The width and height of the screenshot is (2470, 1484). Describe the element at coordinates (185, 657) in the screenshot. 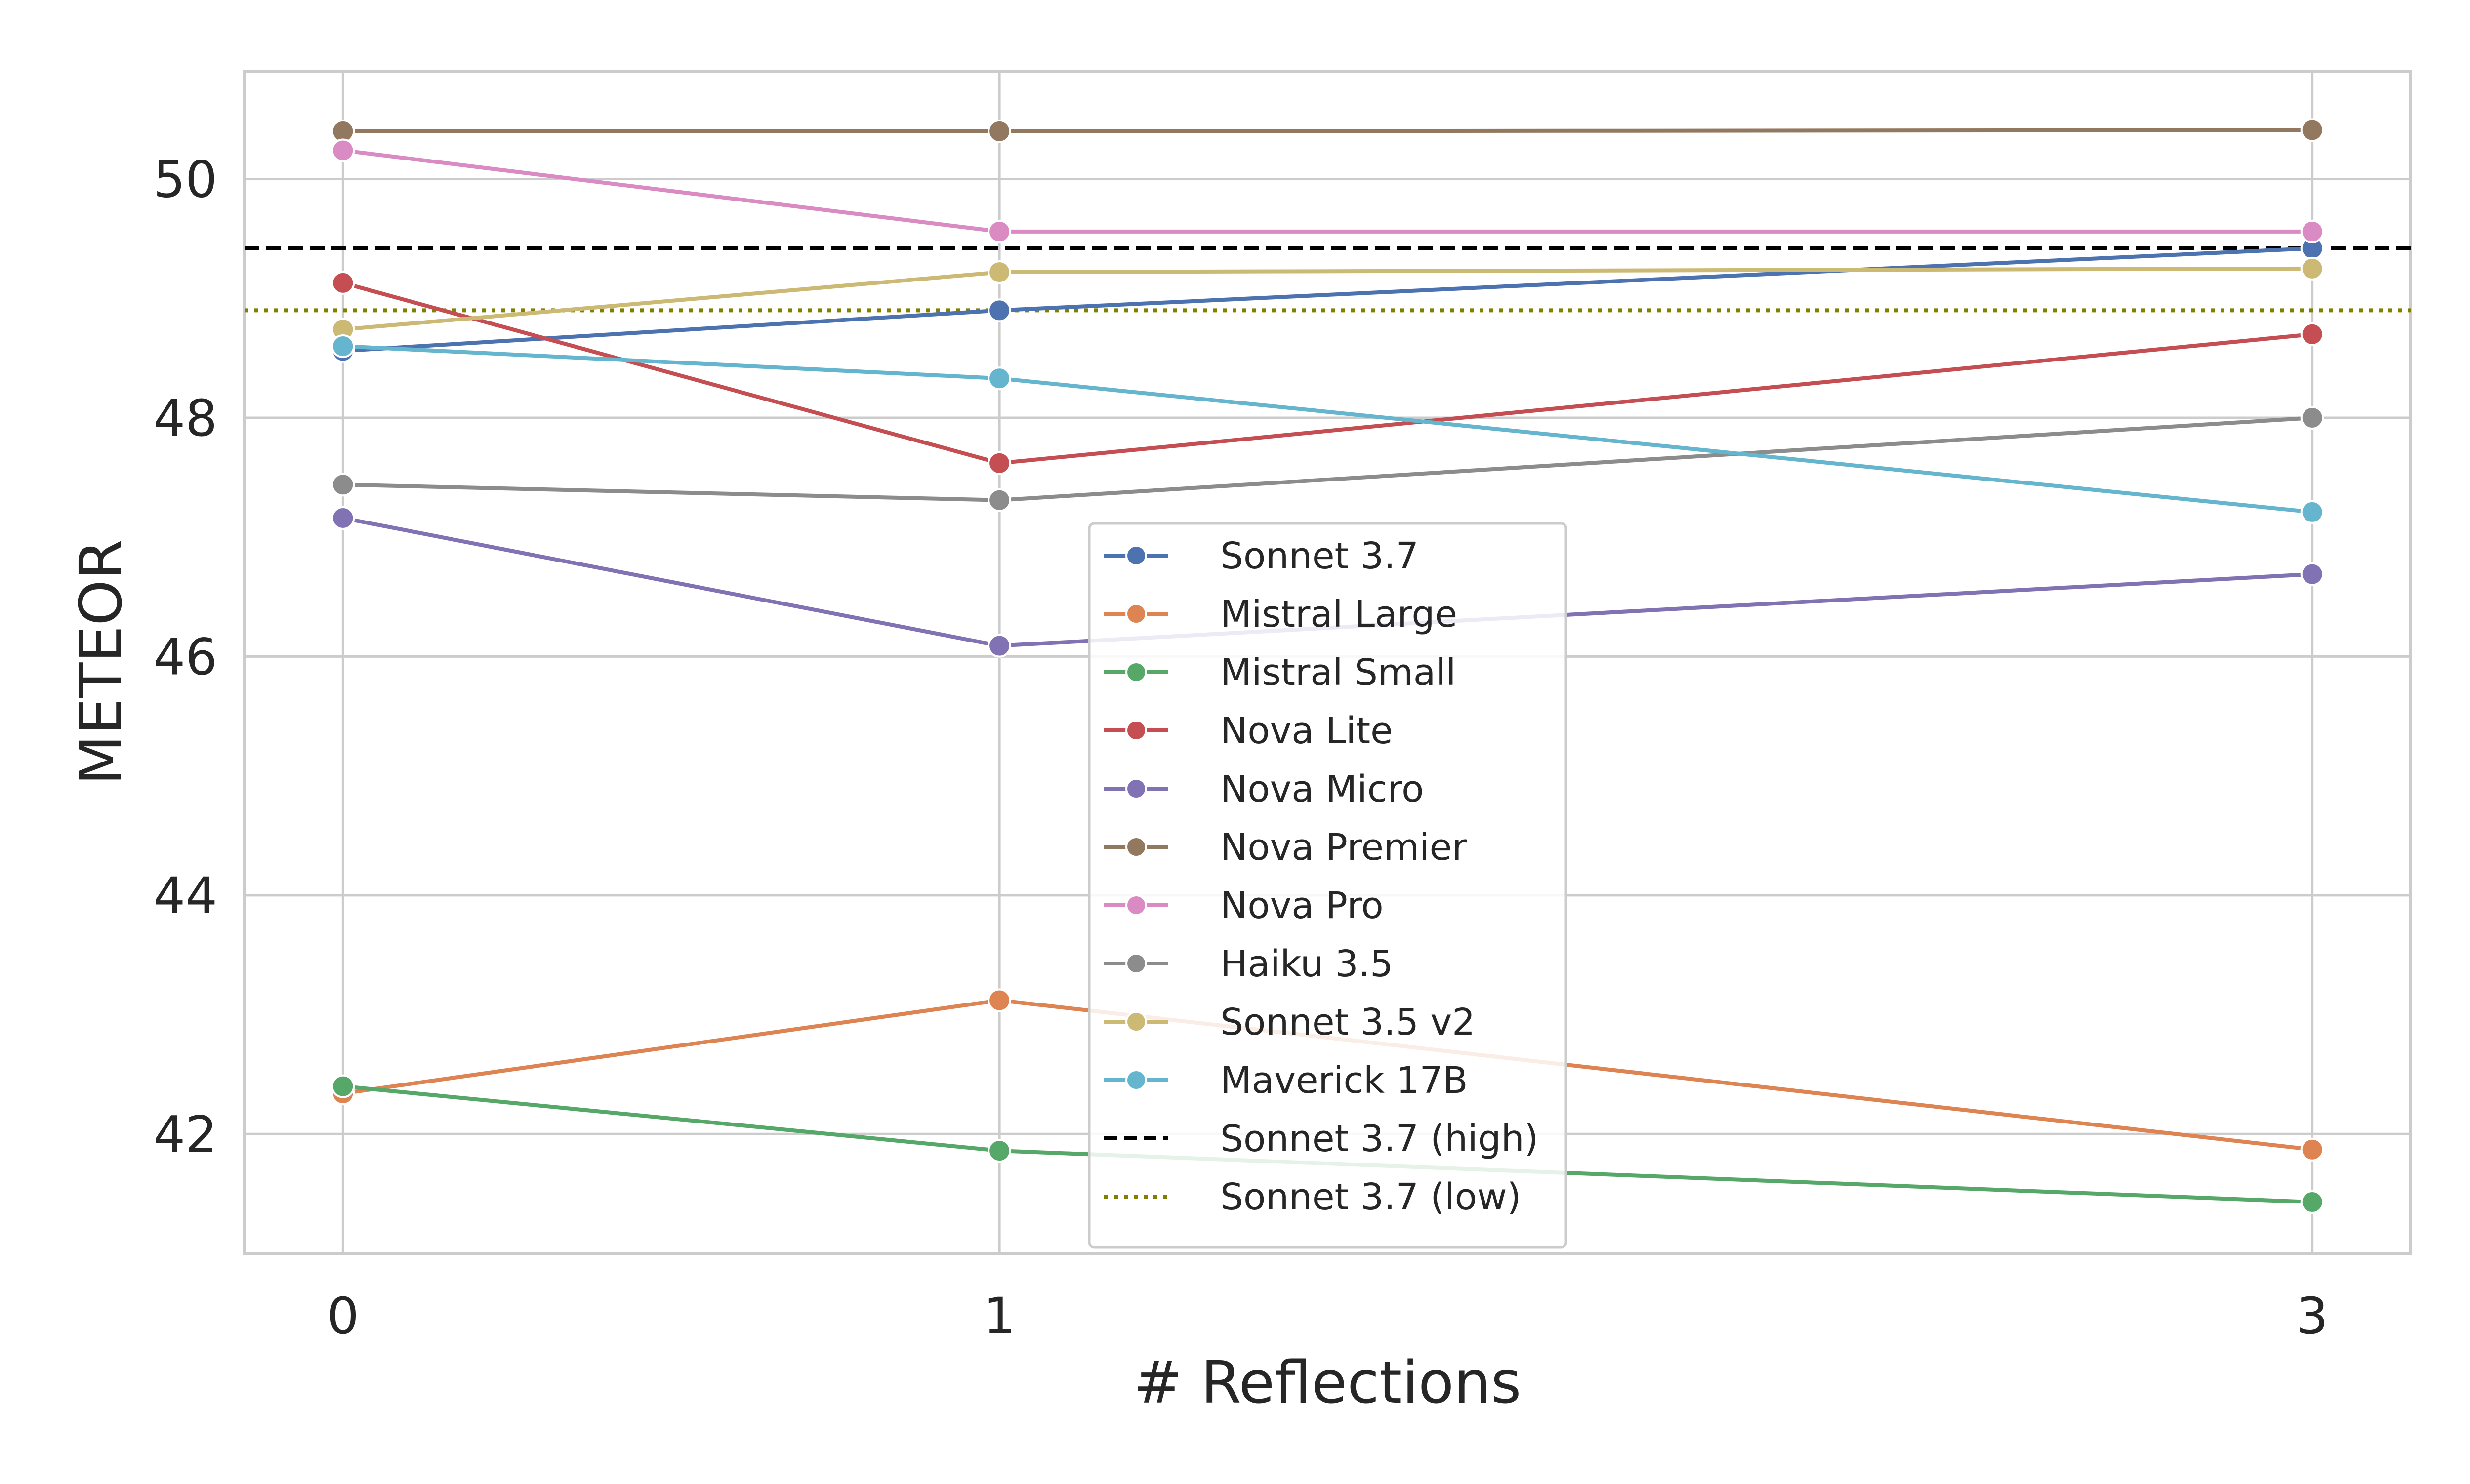

I see `y-tick-label: 46` at that location.